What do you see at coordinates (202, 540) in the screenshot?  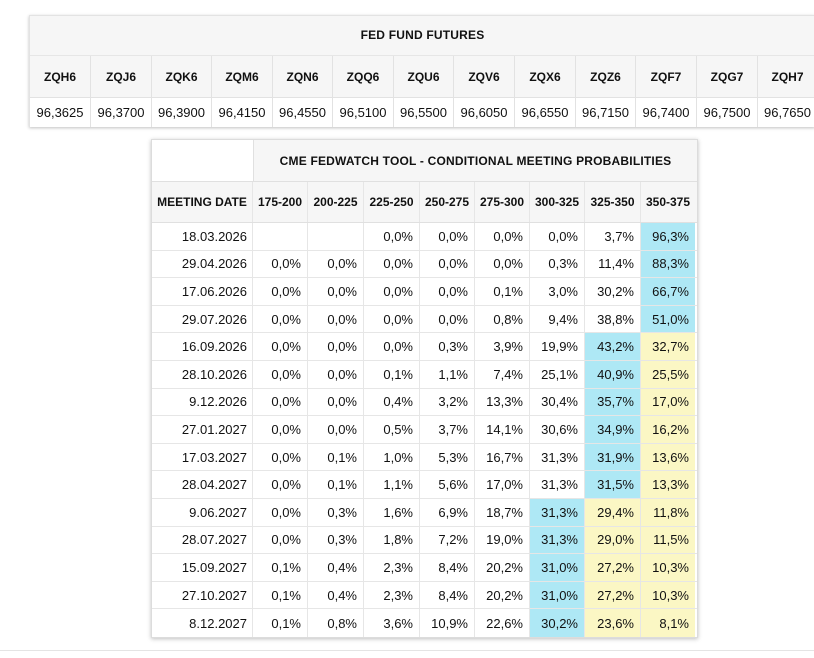 I see `meeting-date-cell: 28.07.2027` at bounding box center [202, 540].